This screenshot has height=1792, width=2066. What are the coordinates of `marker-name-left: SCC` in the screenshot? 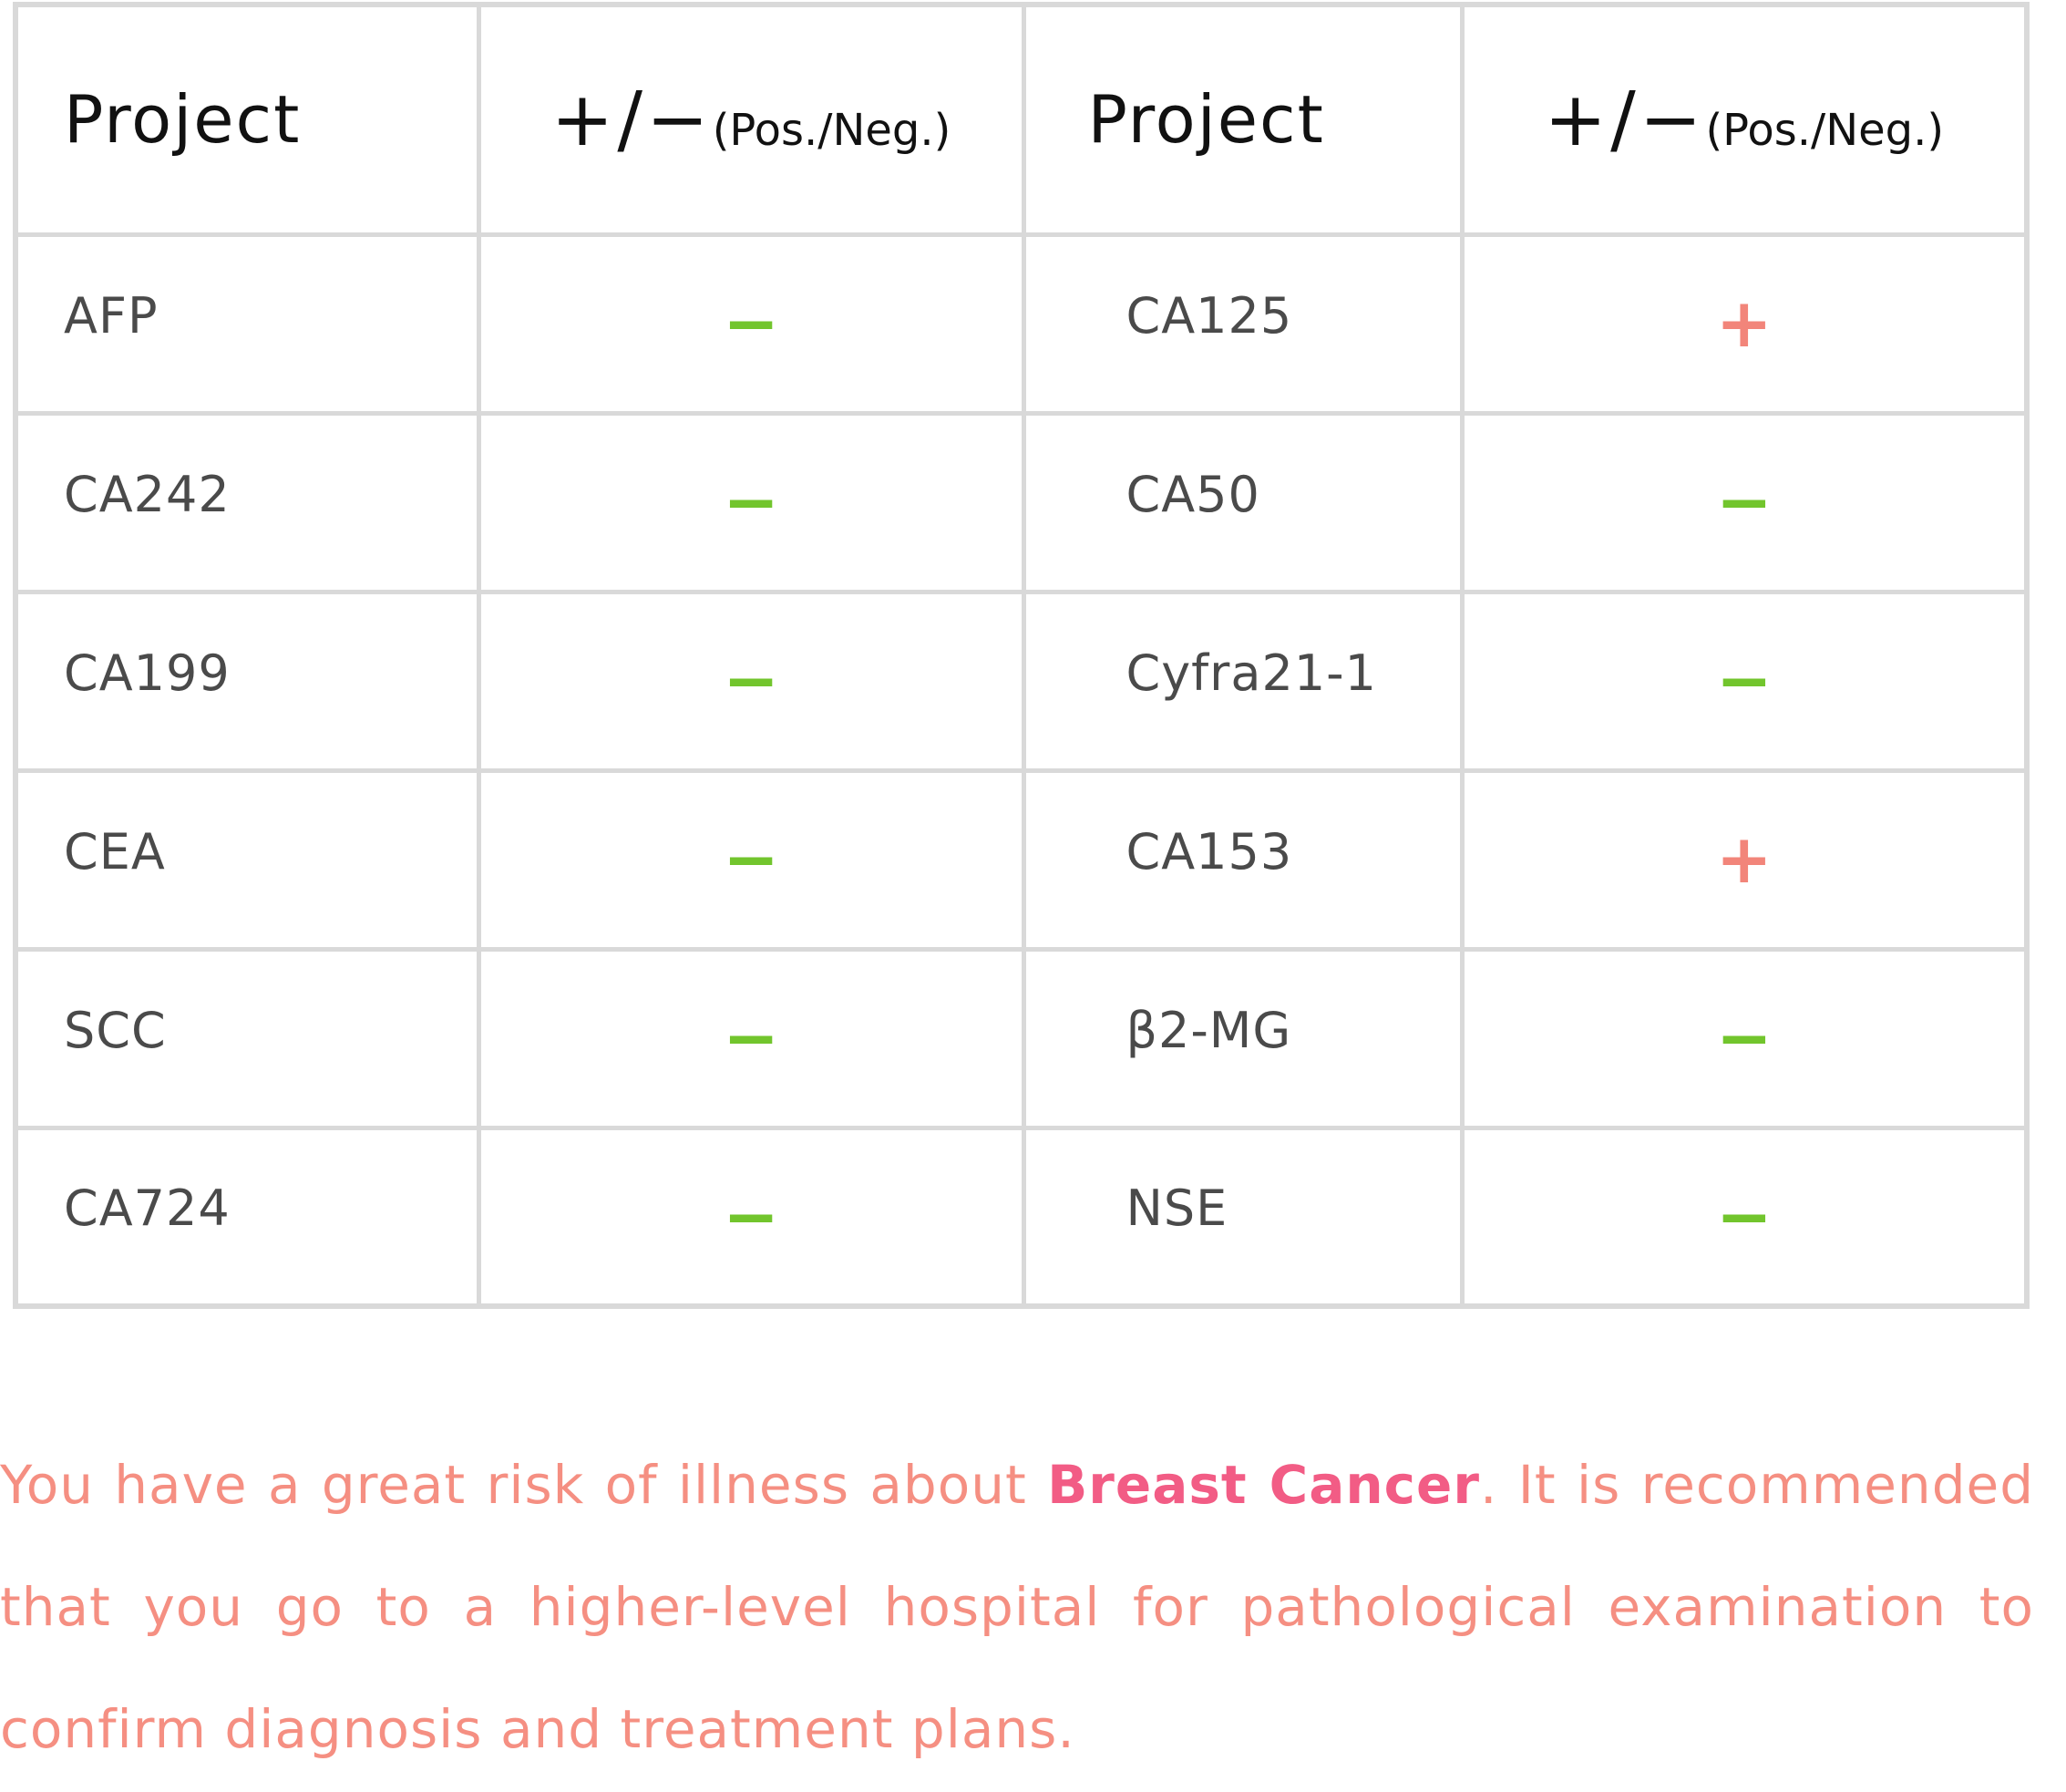 It's located at (247, 1038).